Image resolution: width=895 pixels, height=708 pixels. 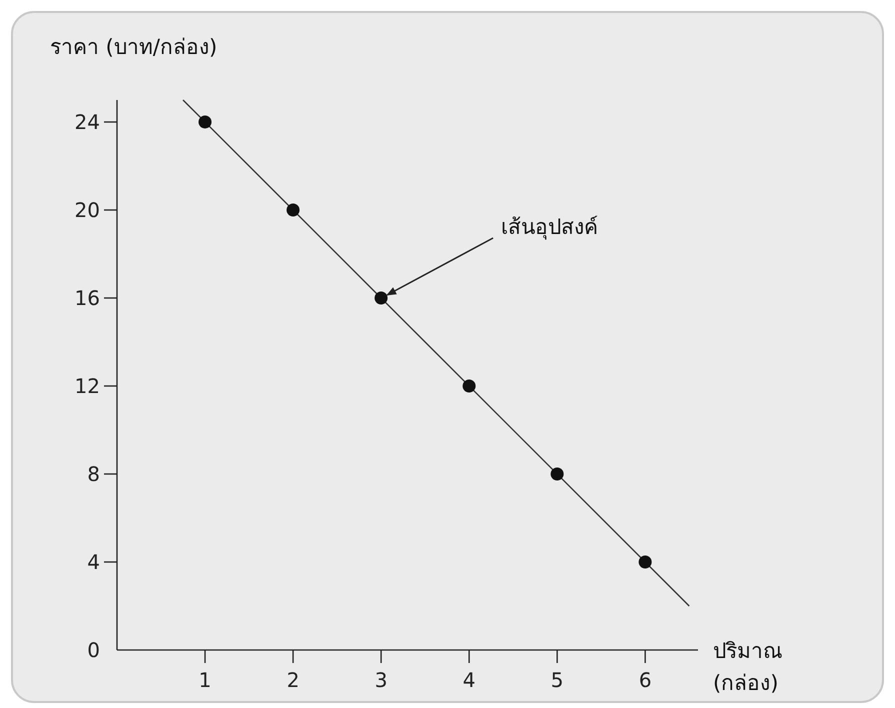 What do you see at coordinates (381, 680) in the screenshot?
I see `x-tick-label: 3` at bounding box center [381, 680].